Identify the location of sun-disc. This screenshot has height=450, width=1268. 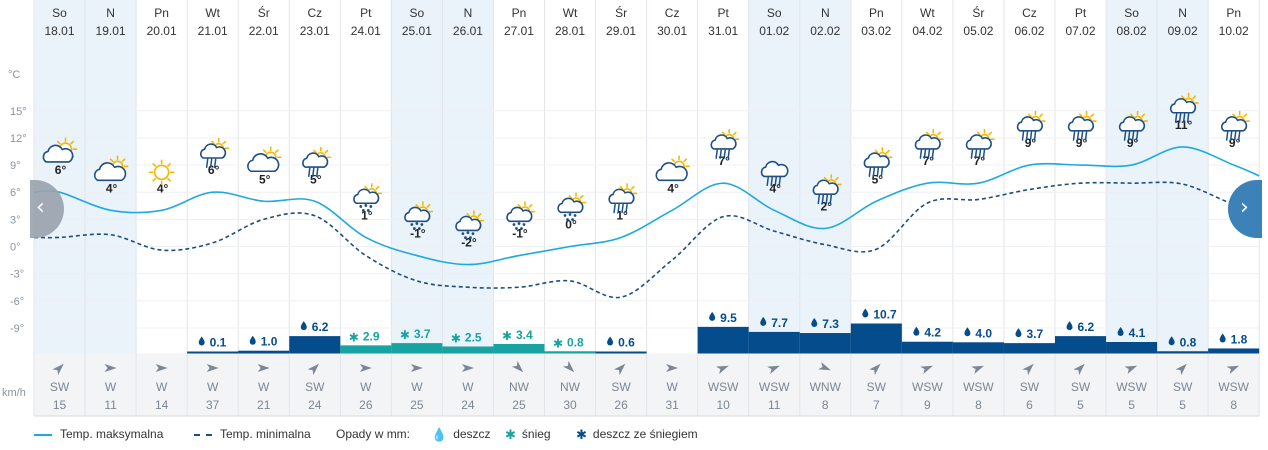
(161, 172).